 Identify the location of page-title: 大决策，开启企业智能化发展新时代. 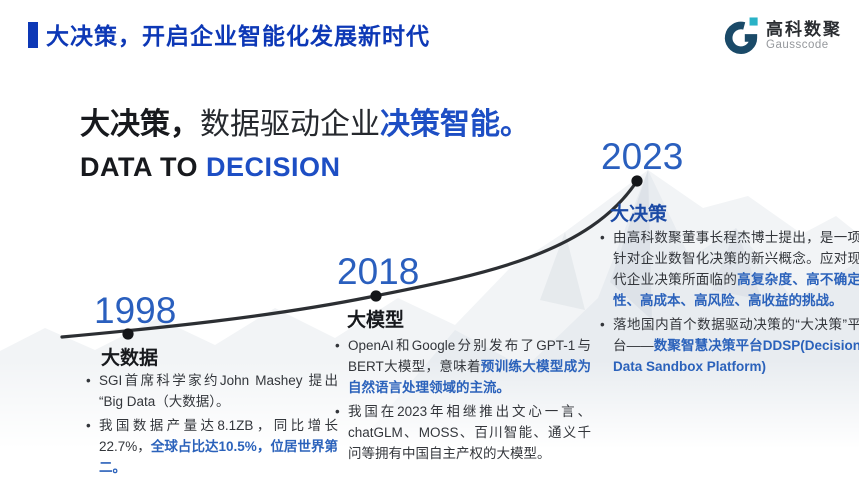
(238, 36).